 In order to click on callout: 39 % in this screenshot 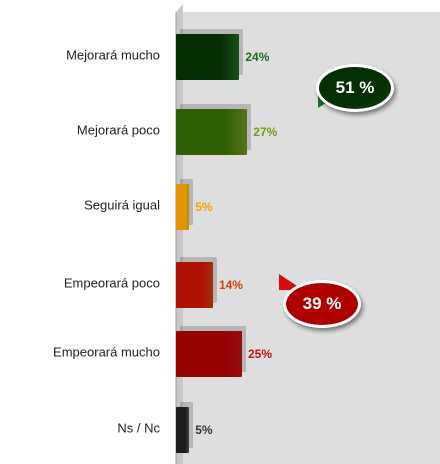, I will do `click(322, 304)`.